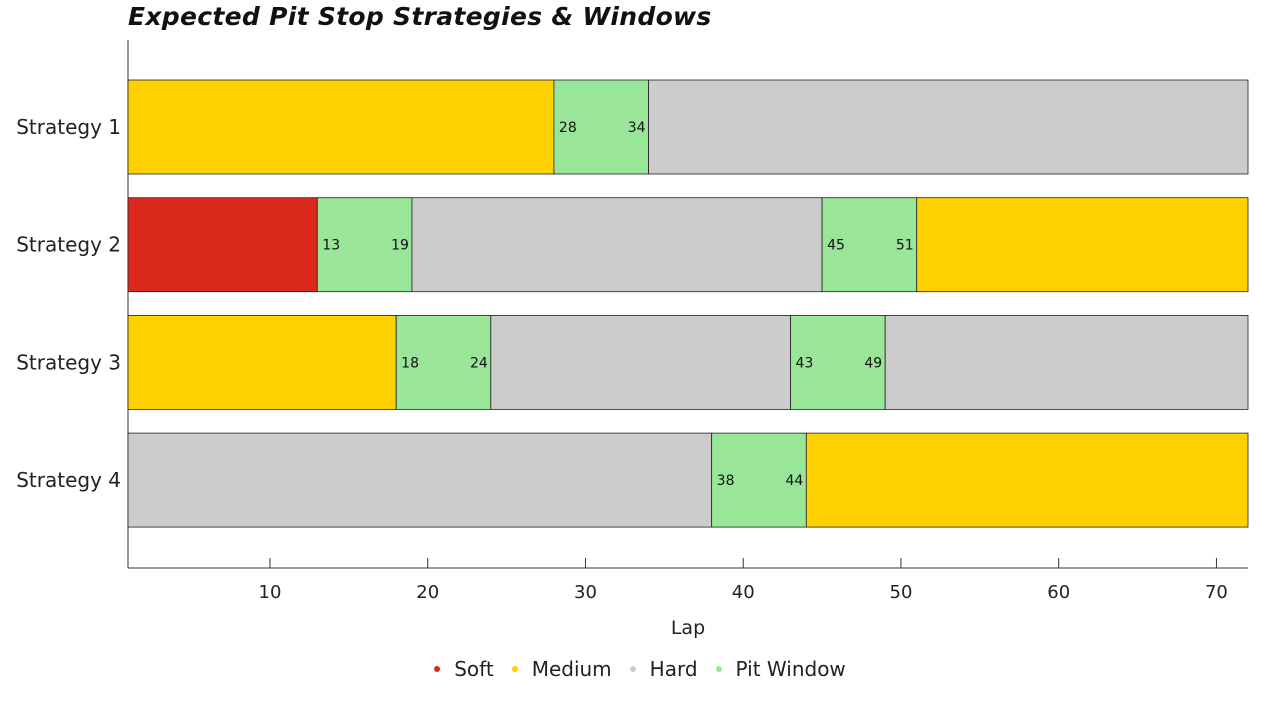 This screenshot has width=1280, height=720. Describe the element at coordinates (400, 246) in the screenshot. I see `window-end-label: 19` at that location.